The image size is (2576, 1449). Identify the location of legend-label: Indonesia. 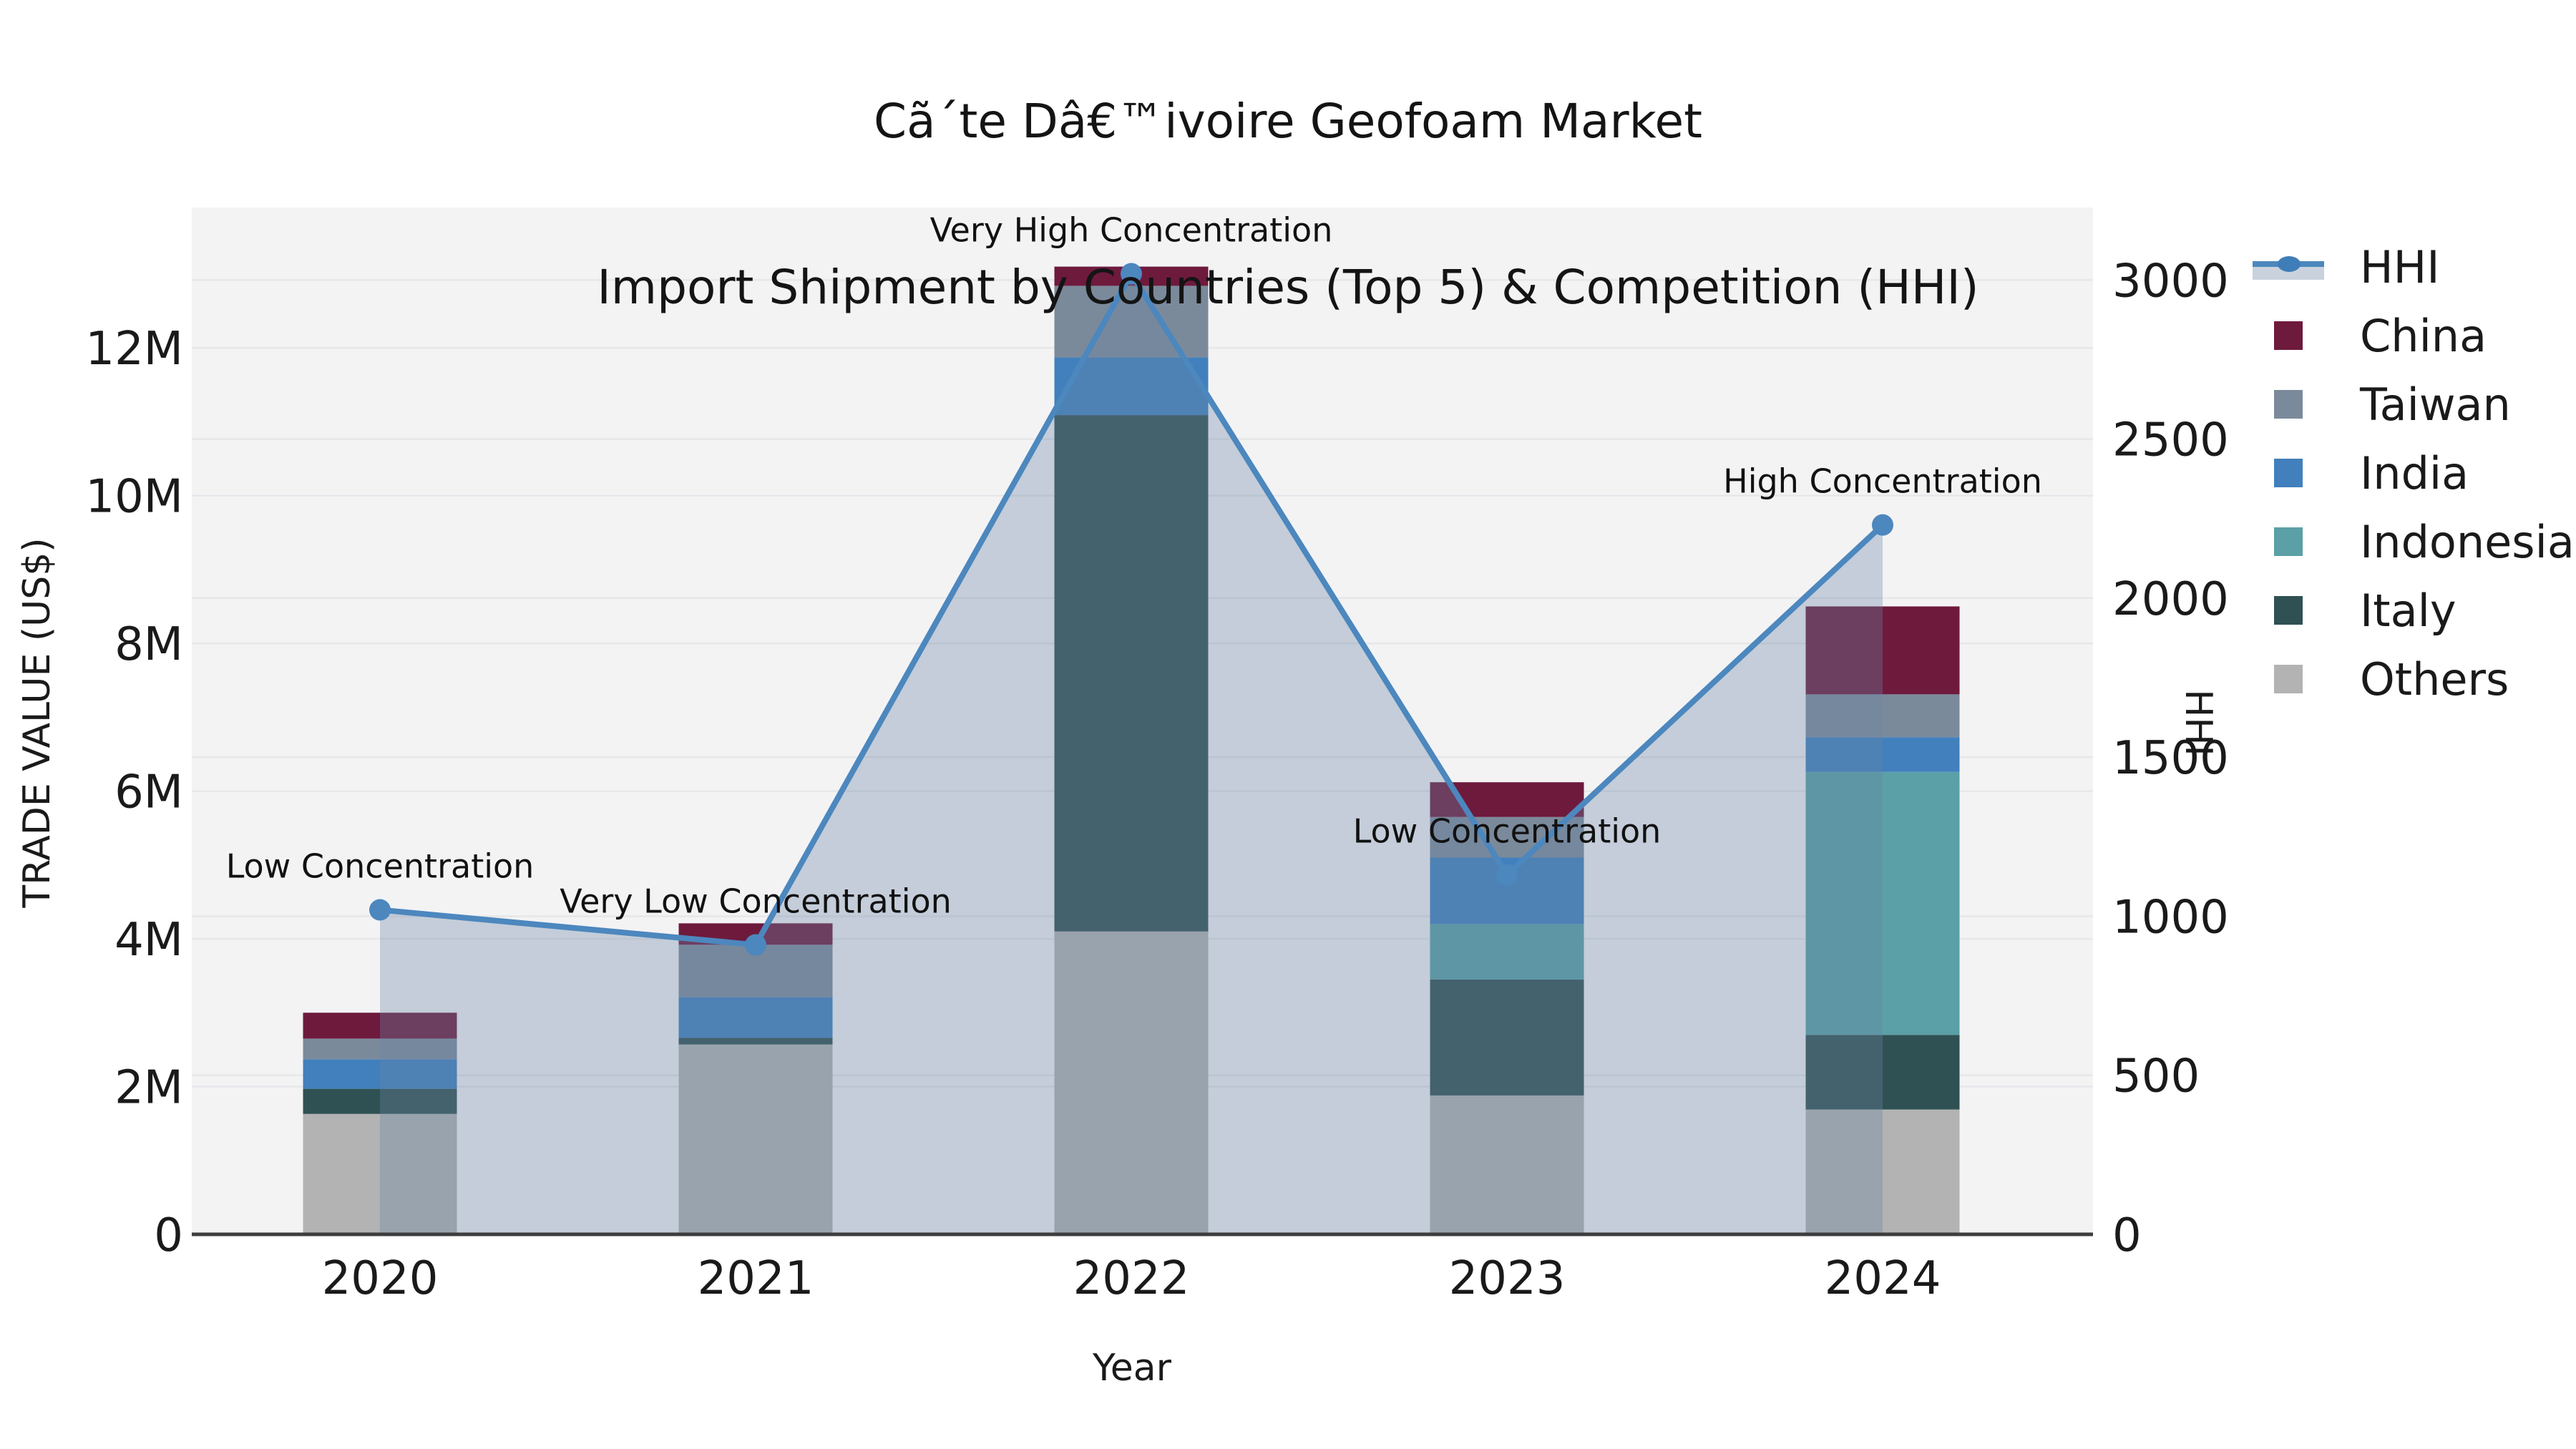
(2467, 541).